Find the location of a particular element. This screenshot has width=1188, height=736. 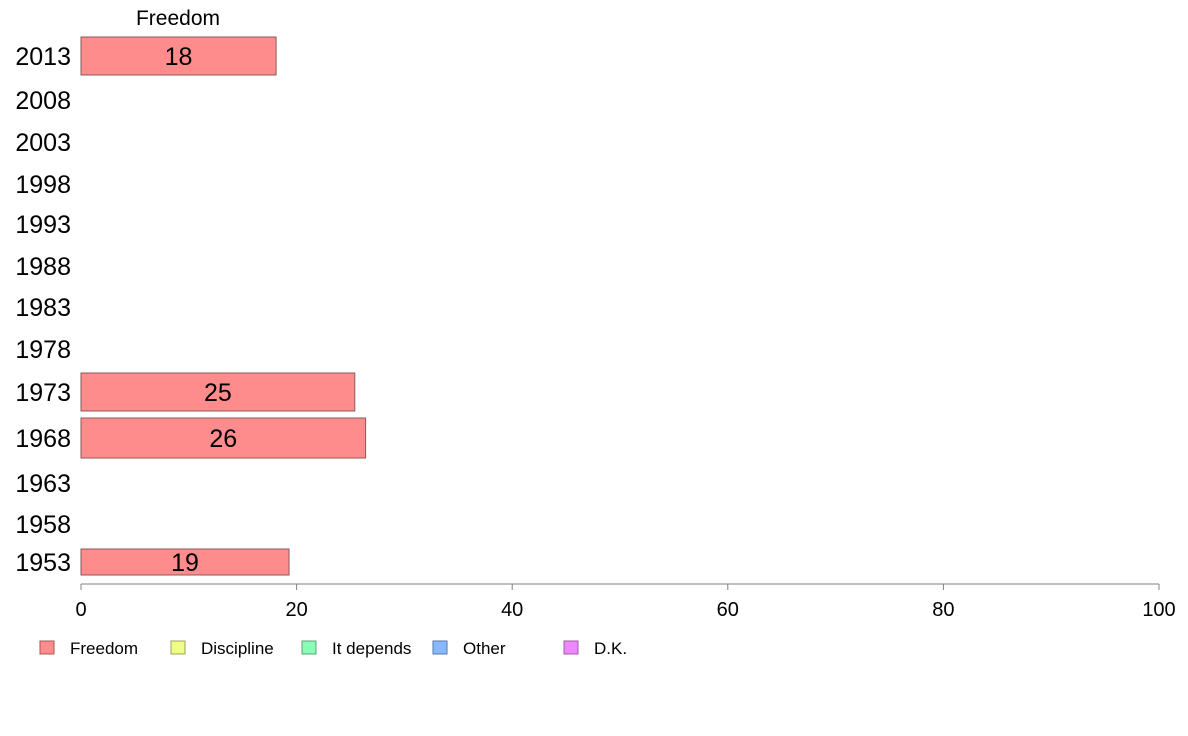

legend-label: It depends is located at coordinates (371, 648).